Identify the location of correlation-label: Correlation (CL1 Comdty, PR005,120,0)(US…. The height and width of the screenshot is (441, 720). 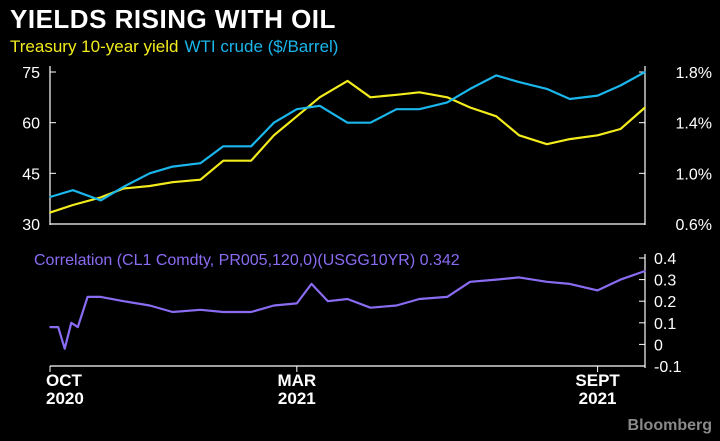
(247, 260).